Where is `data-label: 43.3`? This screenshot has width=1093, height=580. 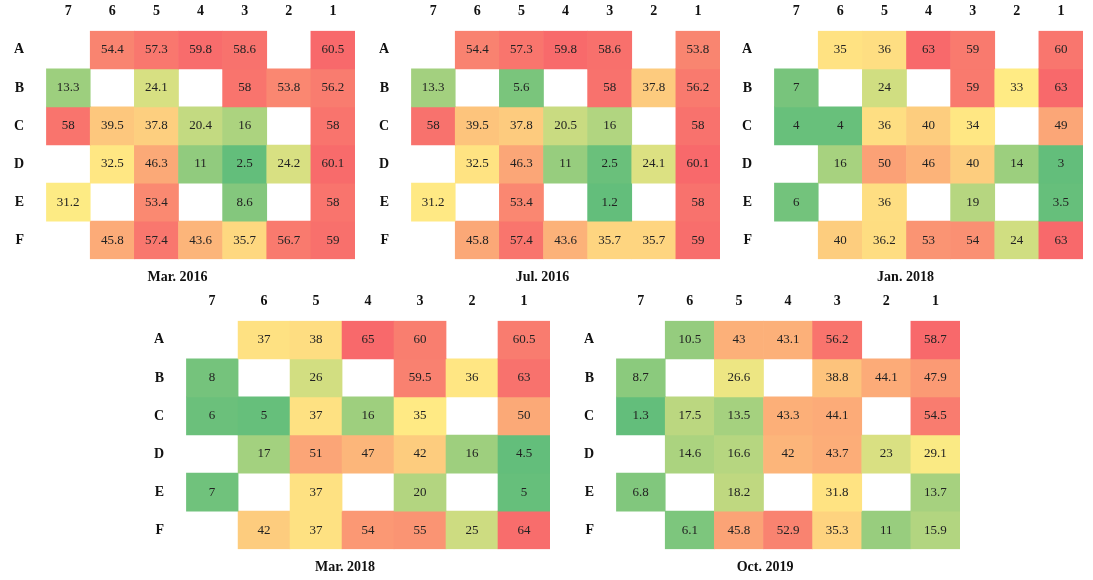 data-label: 43.3 is located at coordinates (788, 415).